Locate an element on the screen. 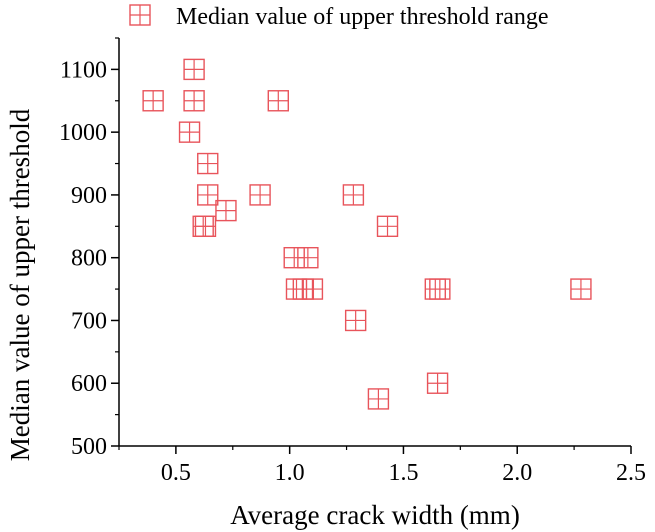 This screenshot has width=655, height=532. y-tick-label: 1000 is located at coordinates (83, 133).